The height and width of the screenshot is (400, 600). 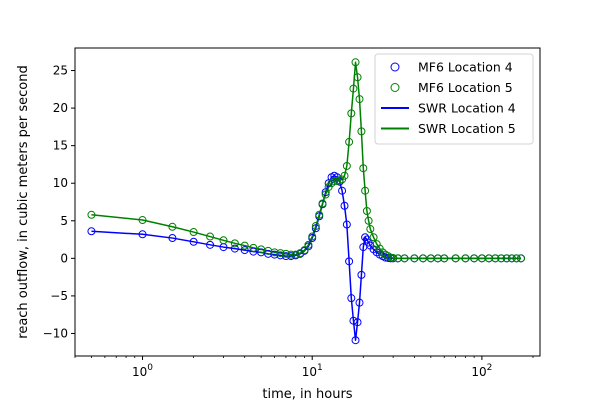 I want to click on y-tick-label: 10, so click(x=60, y=183).